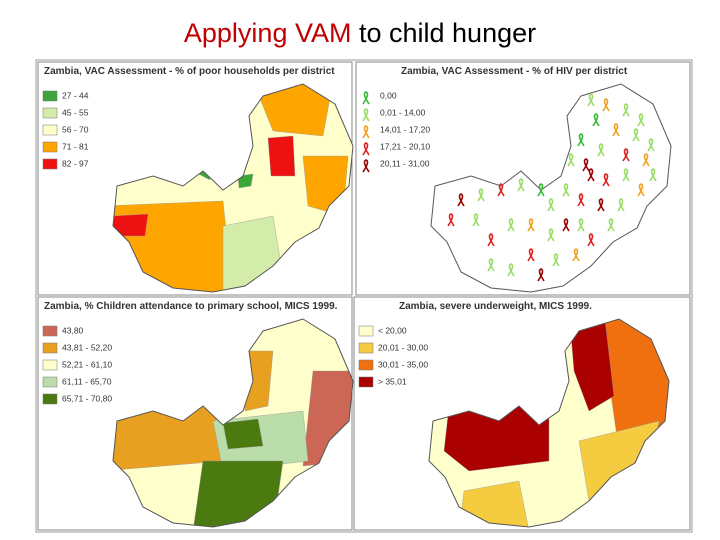 Image resolution: width=720 pixels, height=540 pixels. I want to click on title-highlight: Applying VAM, so click(268, 33).